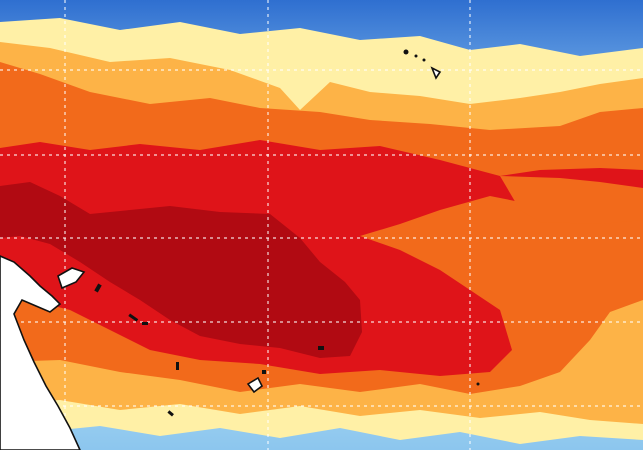  I want to click on land-mass, so click(40, 352).